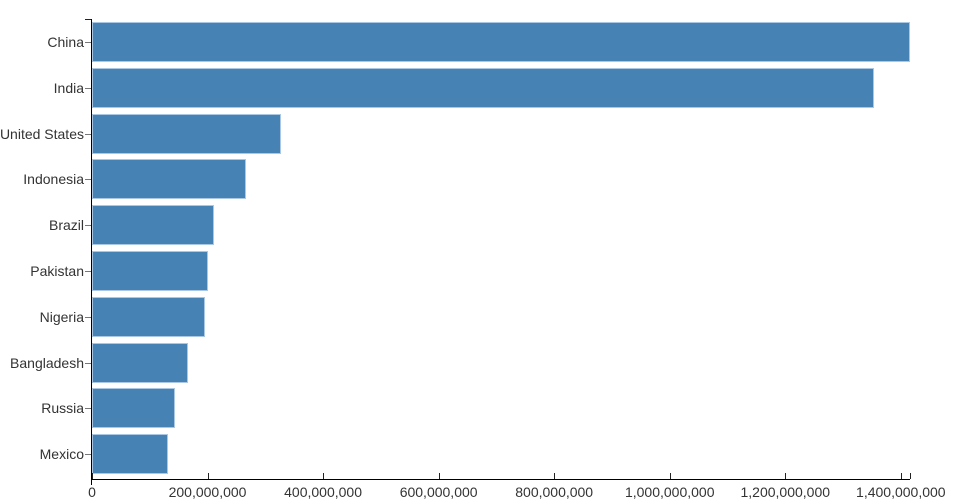  Describe the element at coordinates (207, 492) in the screenshot. I see `x-tick-label-1: 200,000,000` at that location.